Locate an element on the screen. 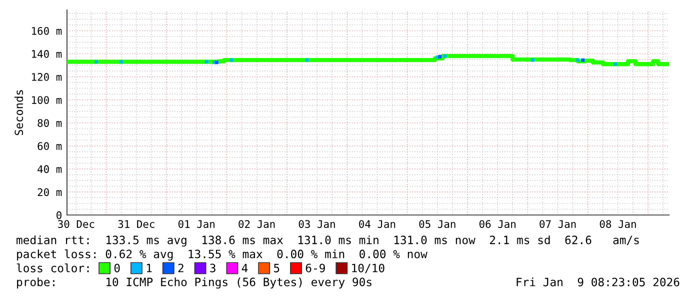 This screenshot has width=697, height=297. x-tick-label: 01 Jan is located at coordinates (196, 224).